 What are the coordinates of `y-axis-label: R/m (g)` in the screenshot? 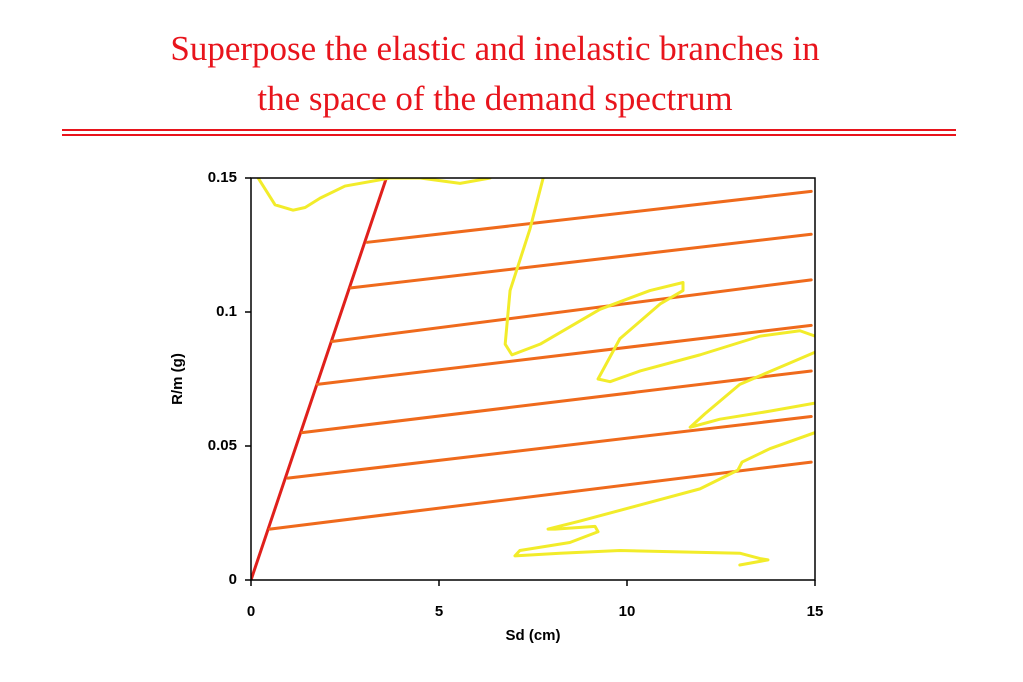 It's located at (177, 379).